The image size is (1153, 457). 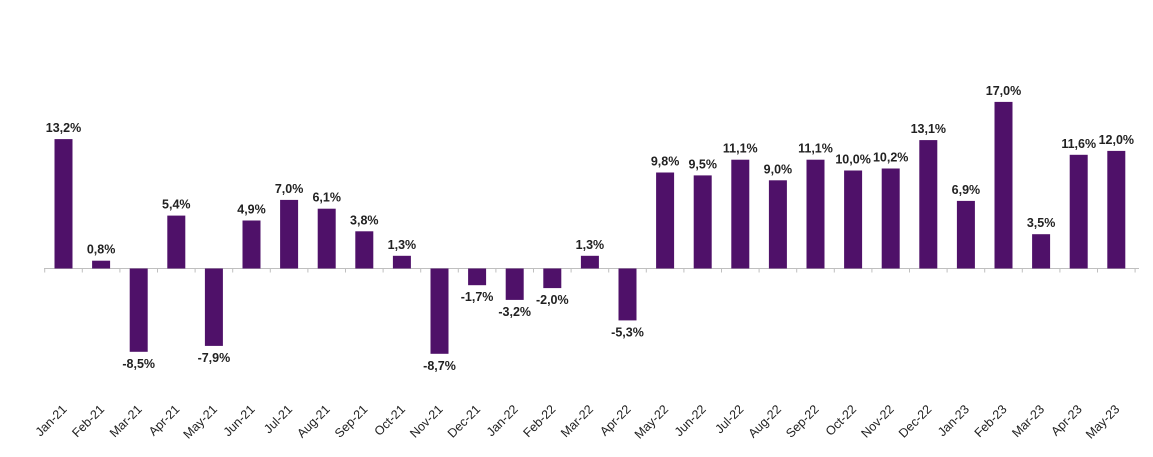 What do you see at coordinates (126, 421) in the screenshot?
I see `x-tick-label: Mar-21` at bounding box center [126, 421].